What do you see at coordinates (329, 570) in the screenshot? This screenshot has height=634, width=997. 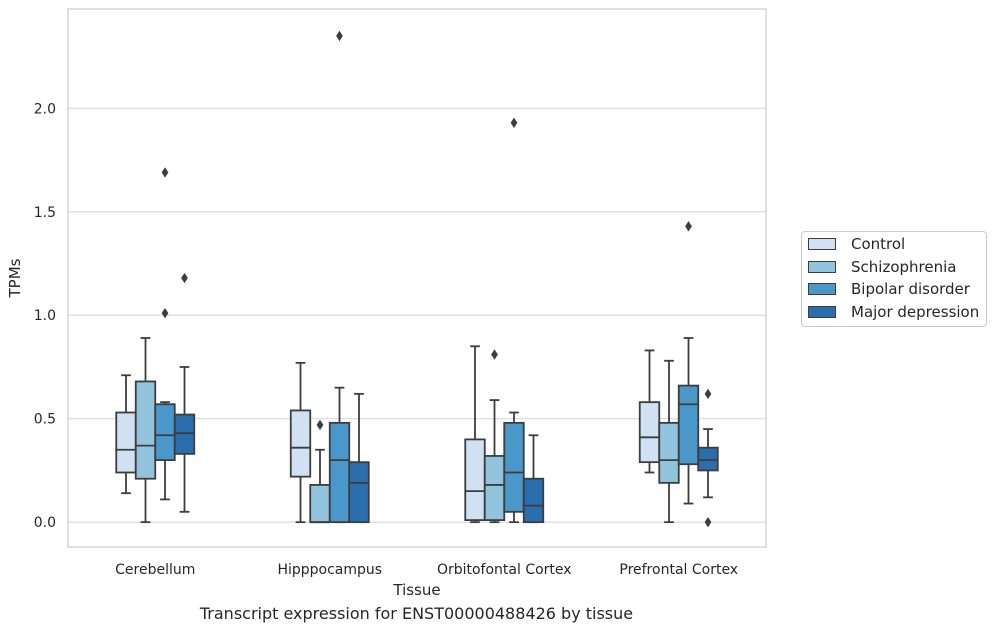 I see `x-tick-label: Hipppocampus` at bounding box center [329, 570].